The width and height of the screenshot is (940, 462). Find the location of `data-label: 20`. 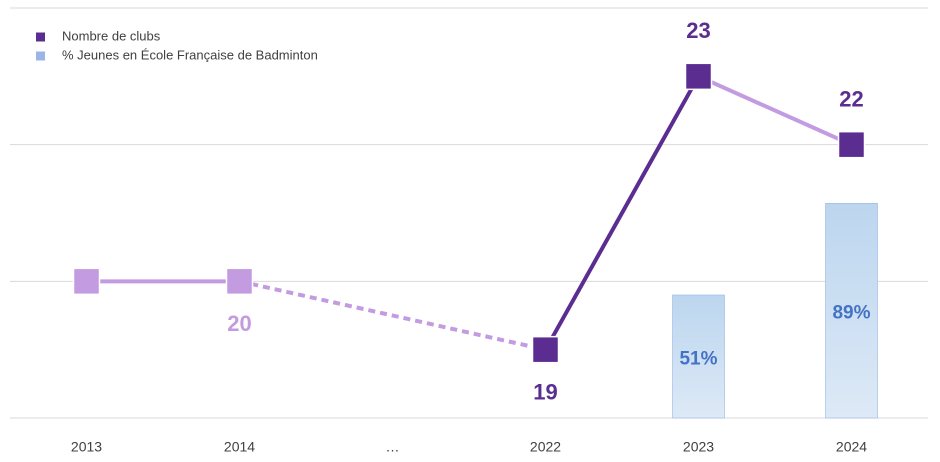

data-label: 20 is located at coordinates (239, 323).